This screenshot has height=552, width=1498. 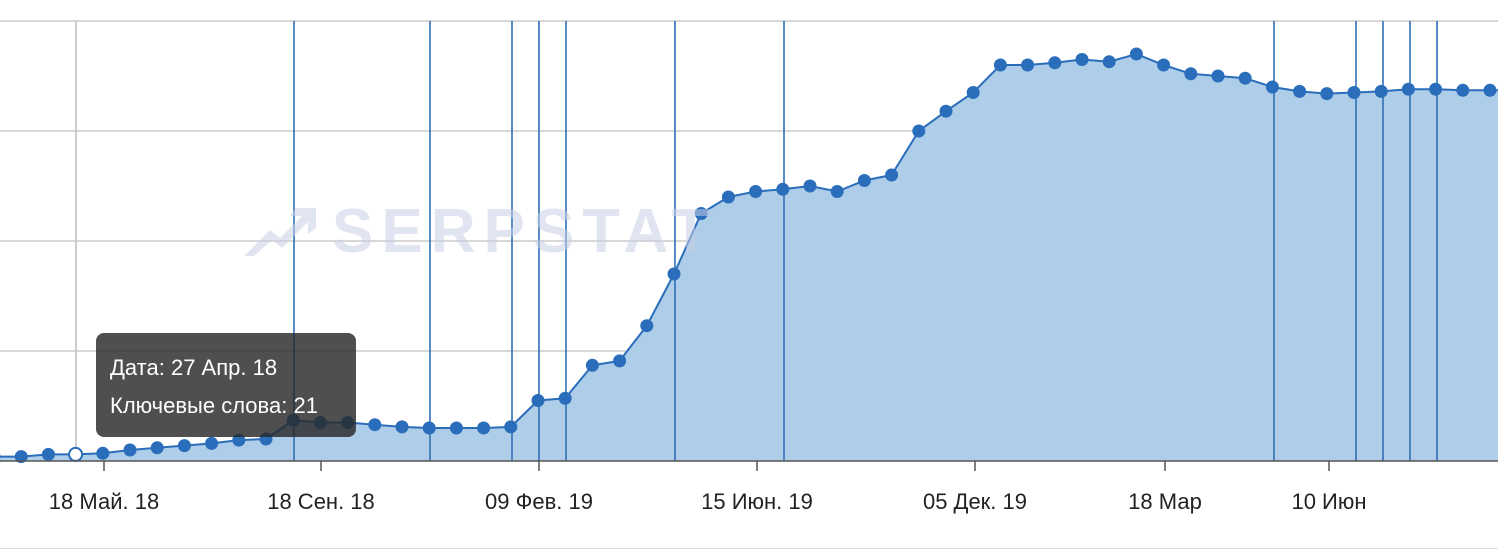 I want to click on x-tick-label: 05 Дек. 19, so click(x=975, y=501).